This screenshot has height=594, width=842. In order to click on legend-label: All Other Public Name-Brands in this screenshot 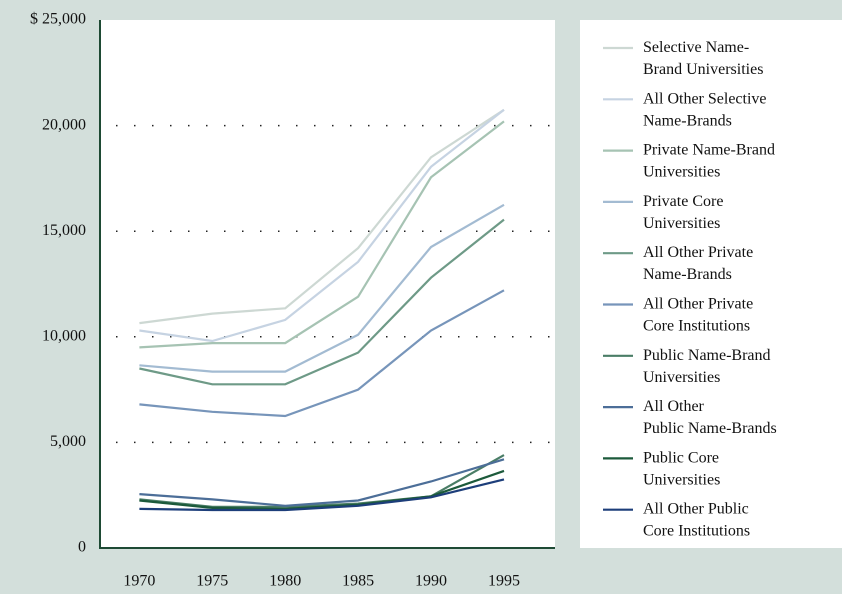, I will do `click(710, 417)`.